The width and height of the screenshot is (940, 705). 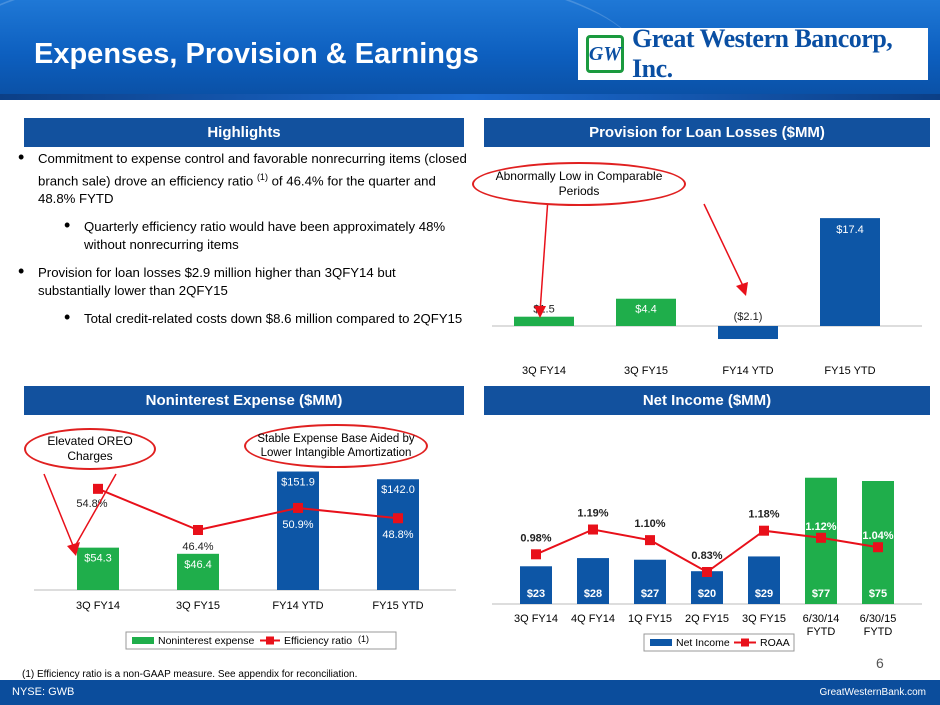 I want to click on provision-value-label: $4.4, so click(x=645, y=310).